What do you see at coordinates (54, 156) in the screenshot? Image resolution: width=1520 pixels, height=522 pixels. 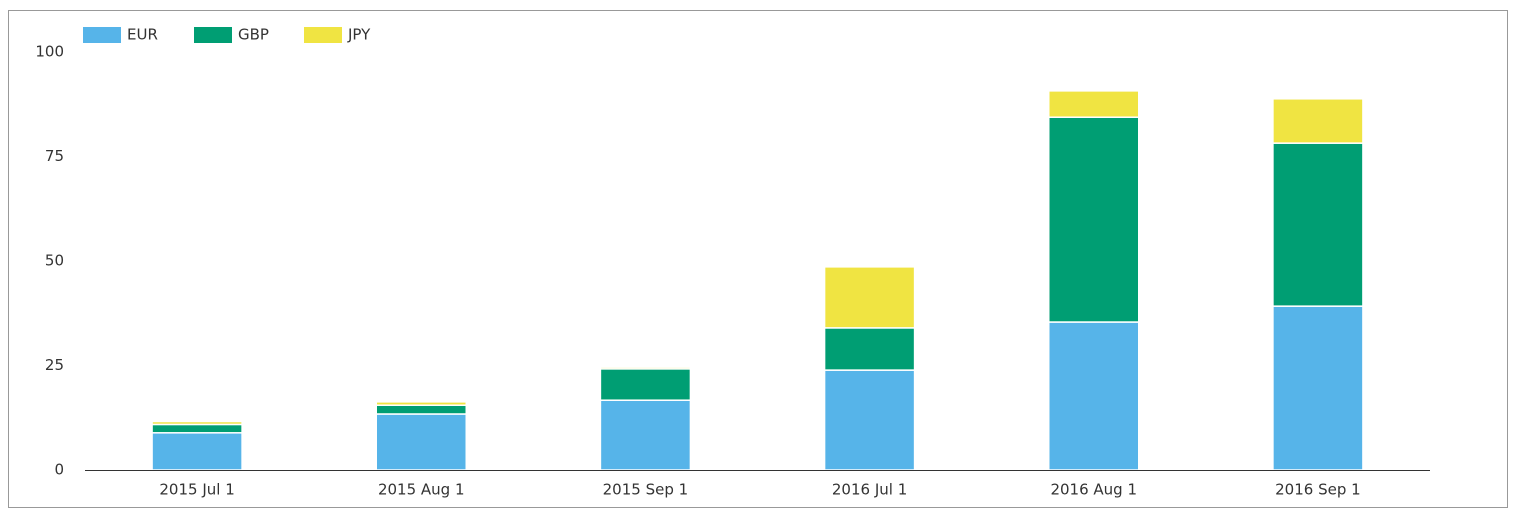 I see `y-tick-label: 75` at bounding box center [54, 156].